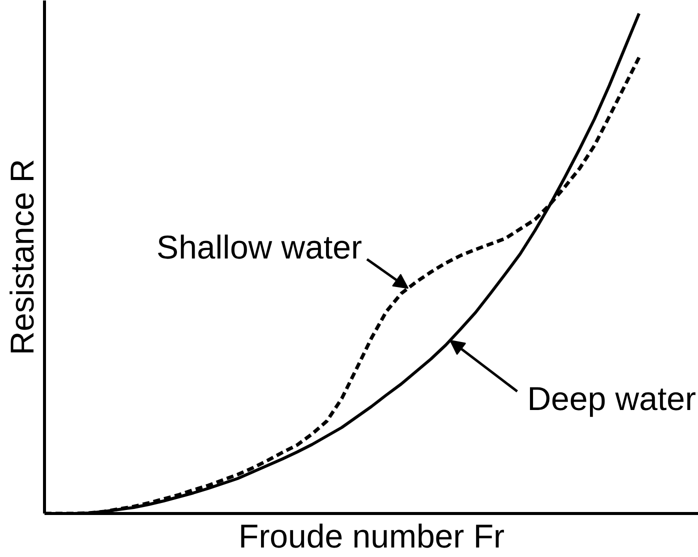 Image resolution: width=698 pixels, height=557 pixels. Describe the element at coordinates (371, 536) in the screenshot. I see `x-axis-title: Froude number Fr` at that location.